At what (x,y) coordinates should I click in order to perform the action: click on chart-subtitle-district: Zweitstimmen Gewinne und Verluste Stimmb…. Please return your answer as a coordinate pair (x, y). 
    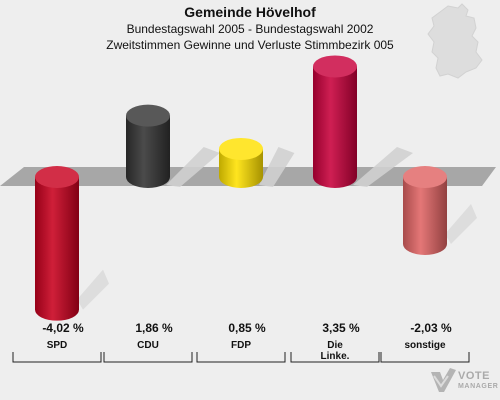
    Looking at the image, I should click on (250, 45).